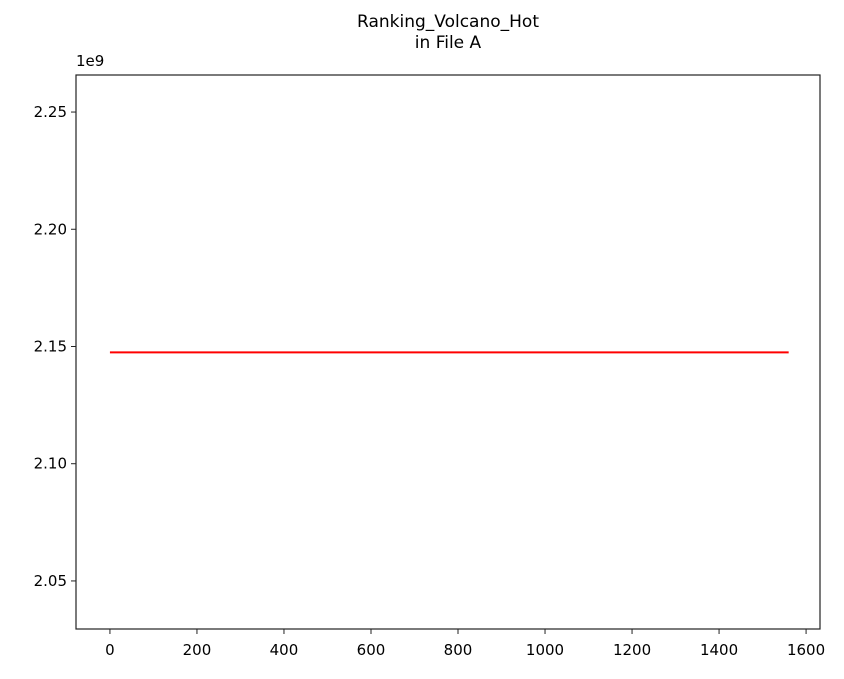 The width and height of the screenshot is (844, 679). Describe the element at coordinates (50, 112) in the screenshot. I see `y-tick-label: 2.25` at that location.